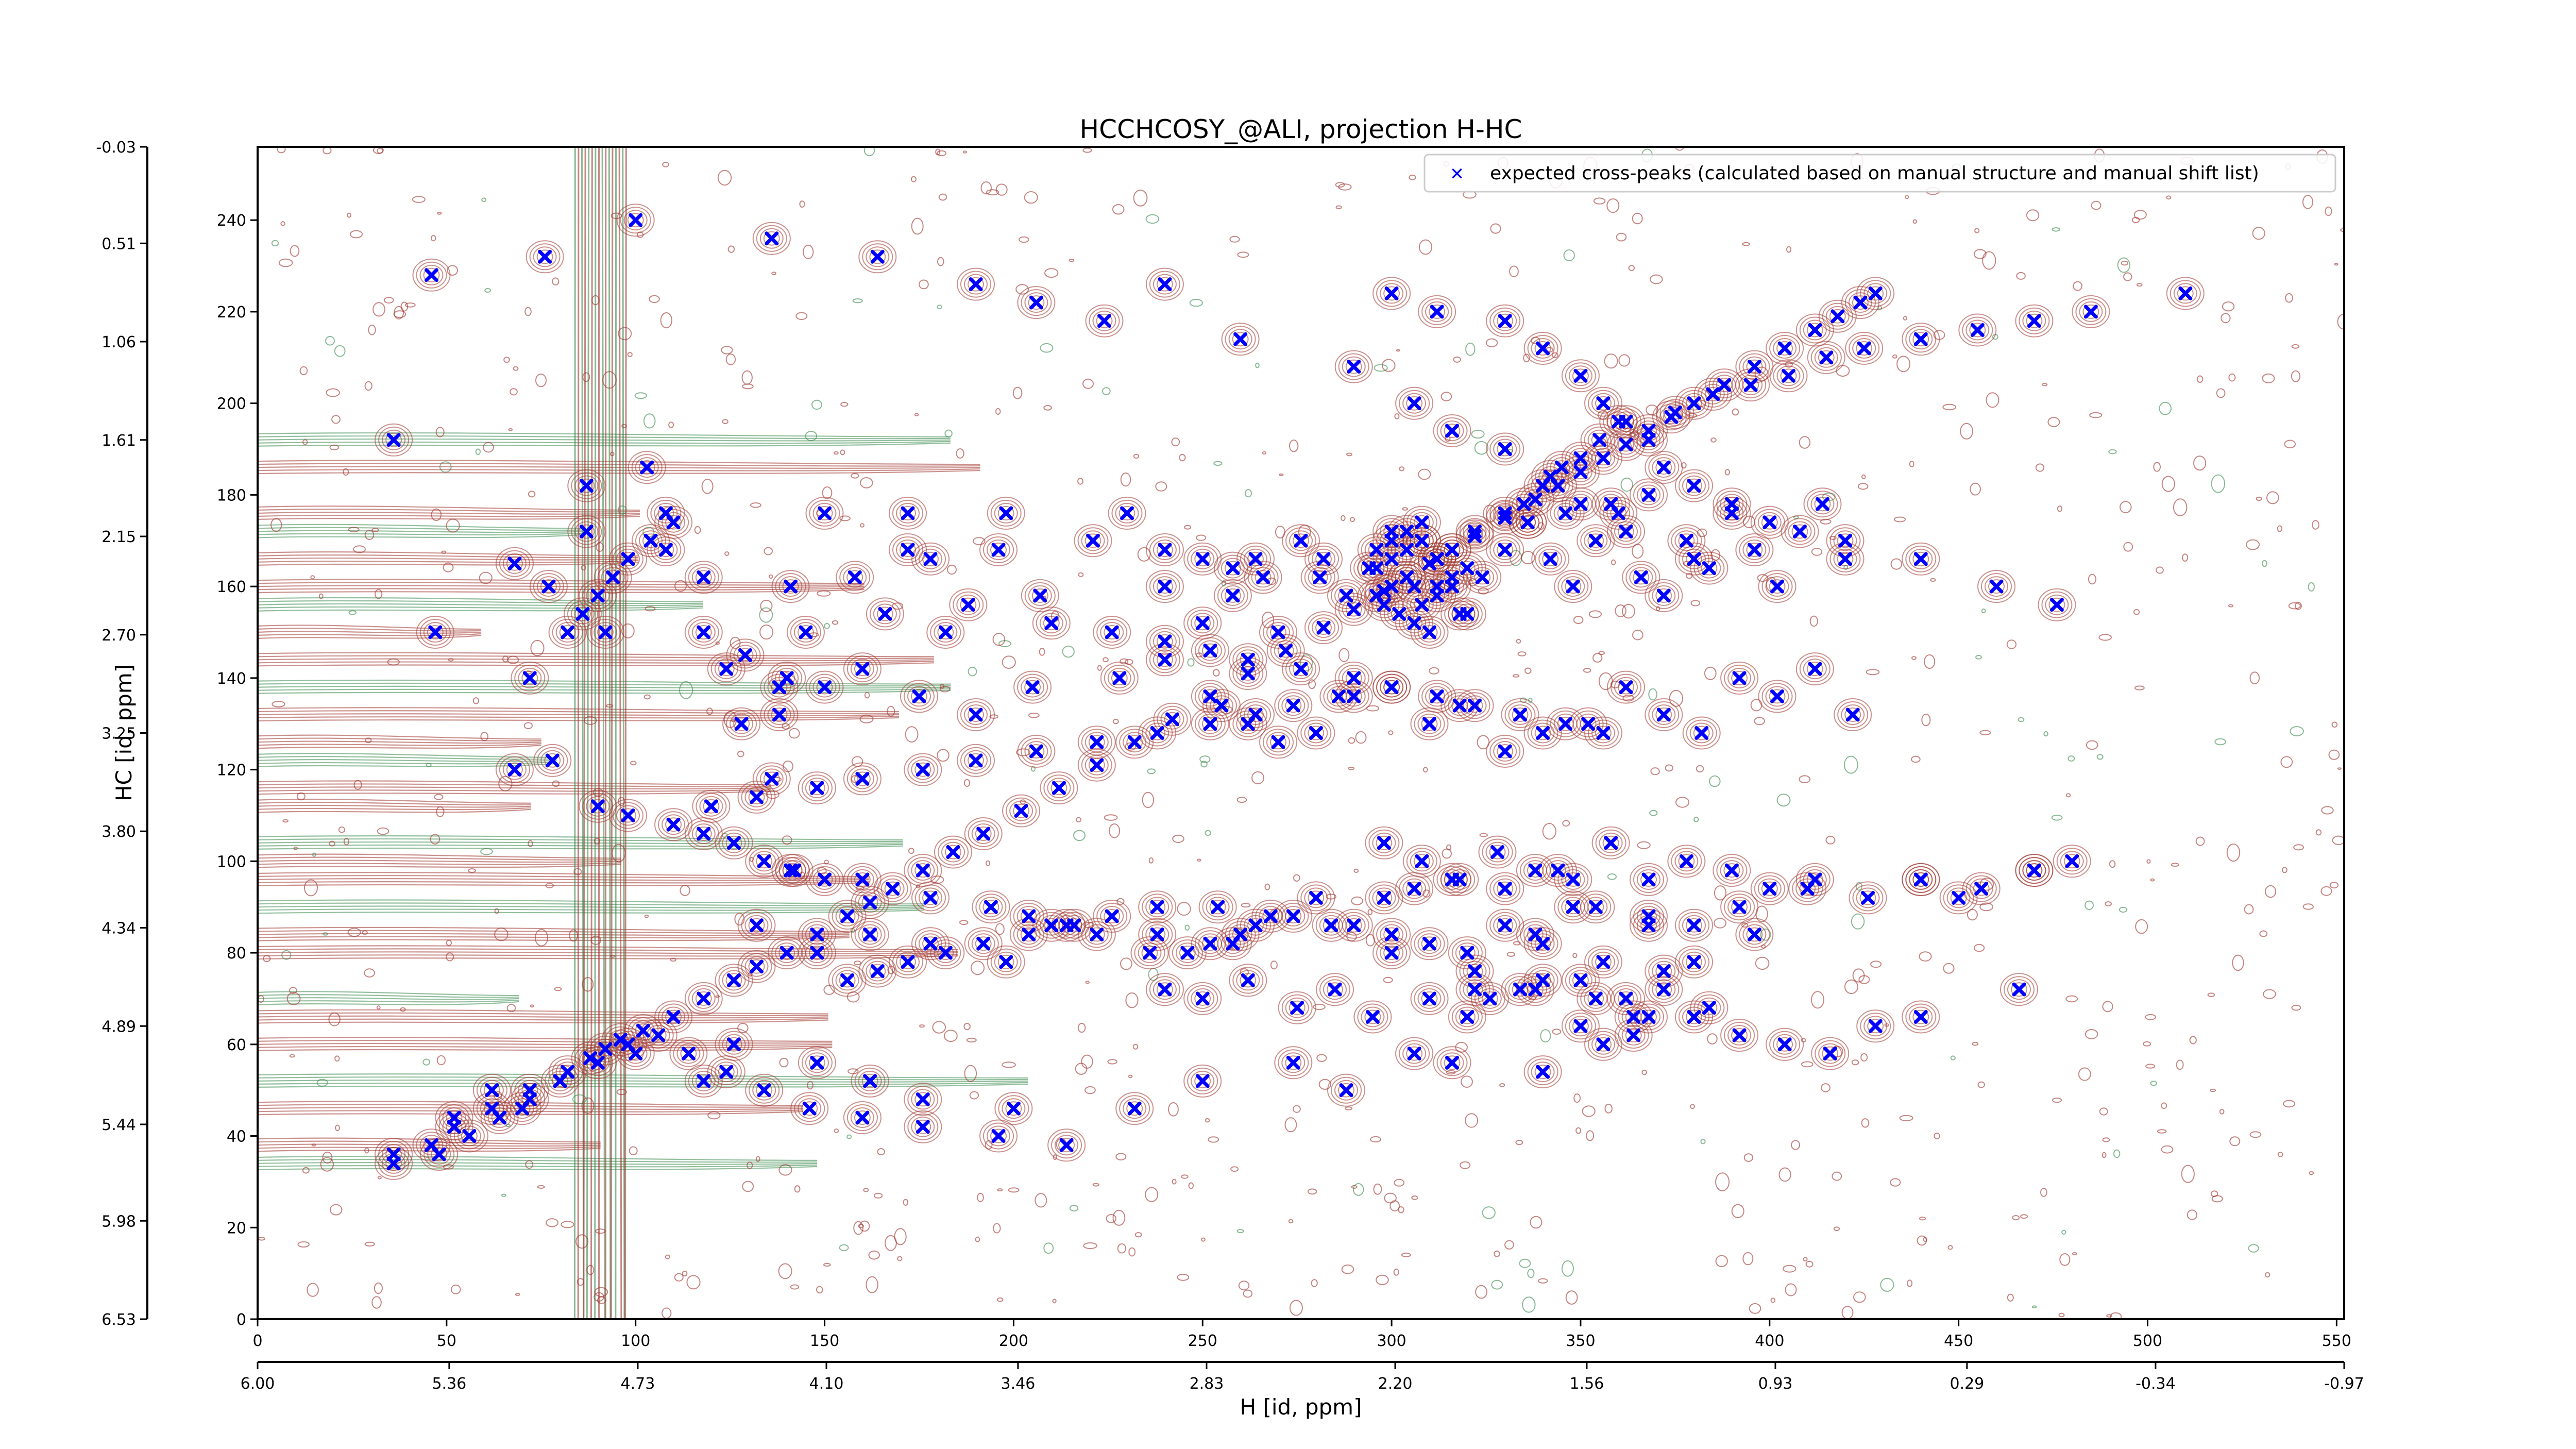 The image size is (2576, 1449). I want to click on contour-water-band, so click(595, 733).